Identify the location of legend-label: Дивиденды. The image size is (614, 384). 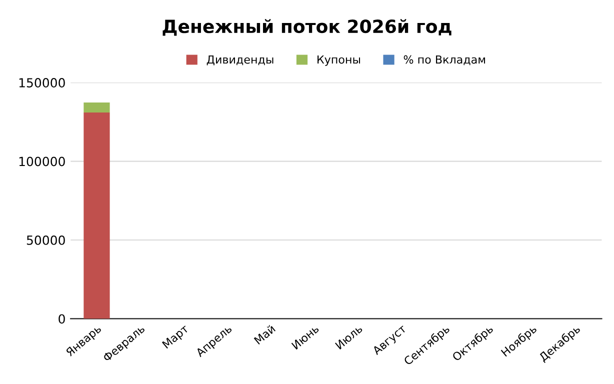
(240, 60).